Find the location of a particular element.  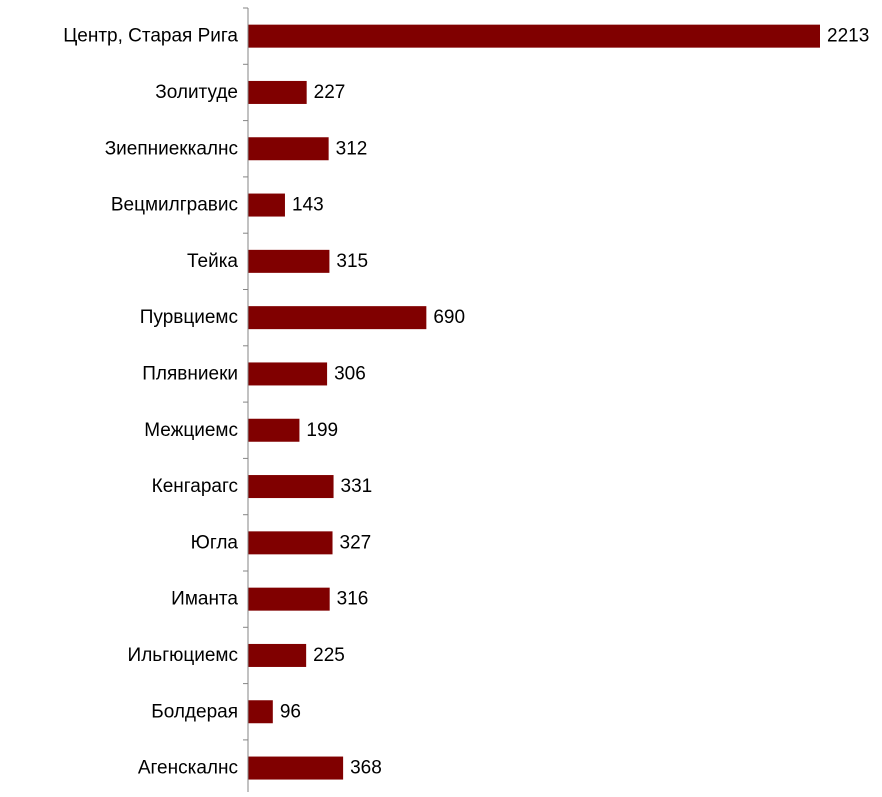

category-label: Плявниеки is located at coordinates (190, 373).